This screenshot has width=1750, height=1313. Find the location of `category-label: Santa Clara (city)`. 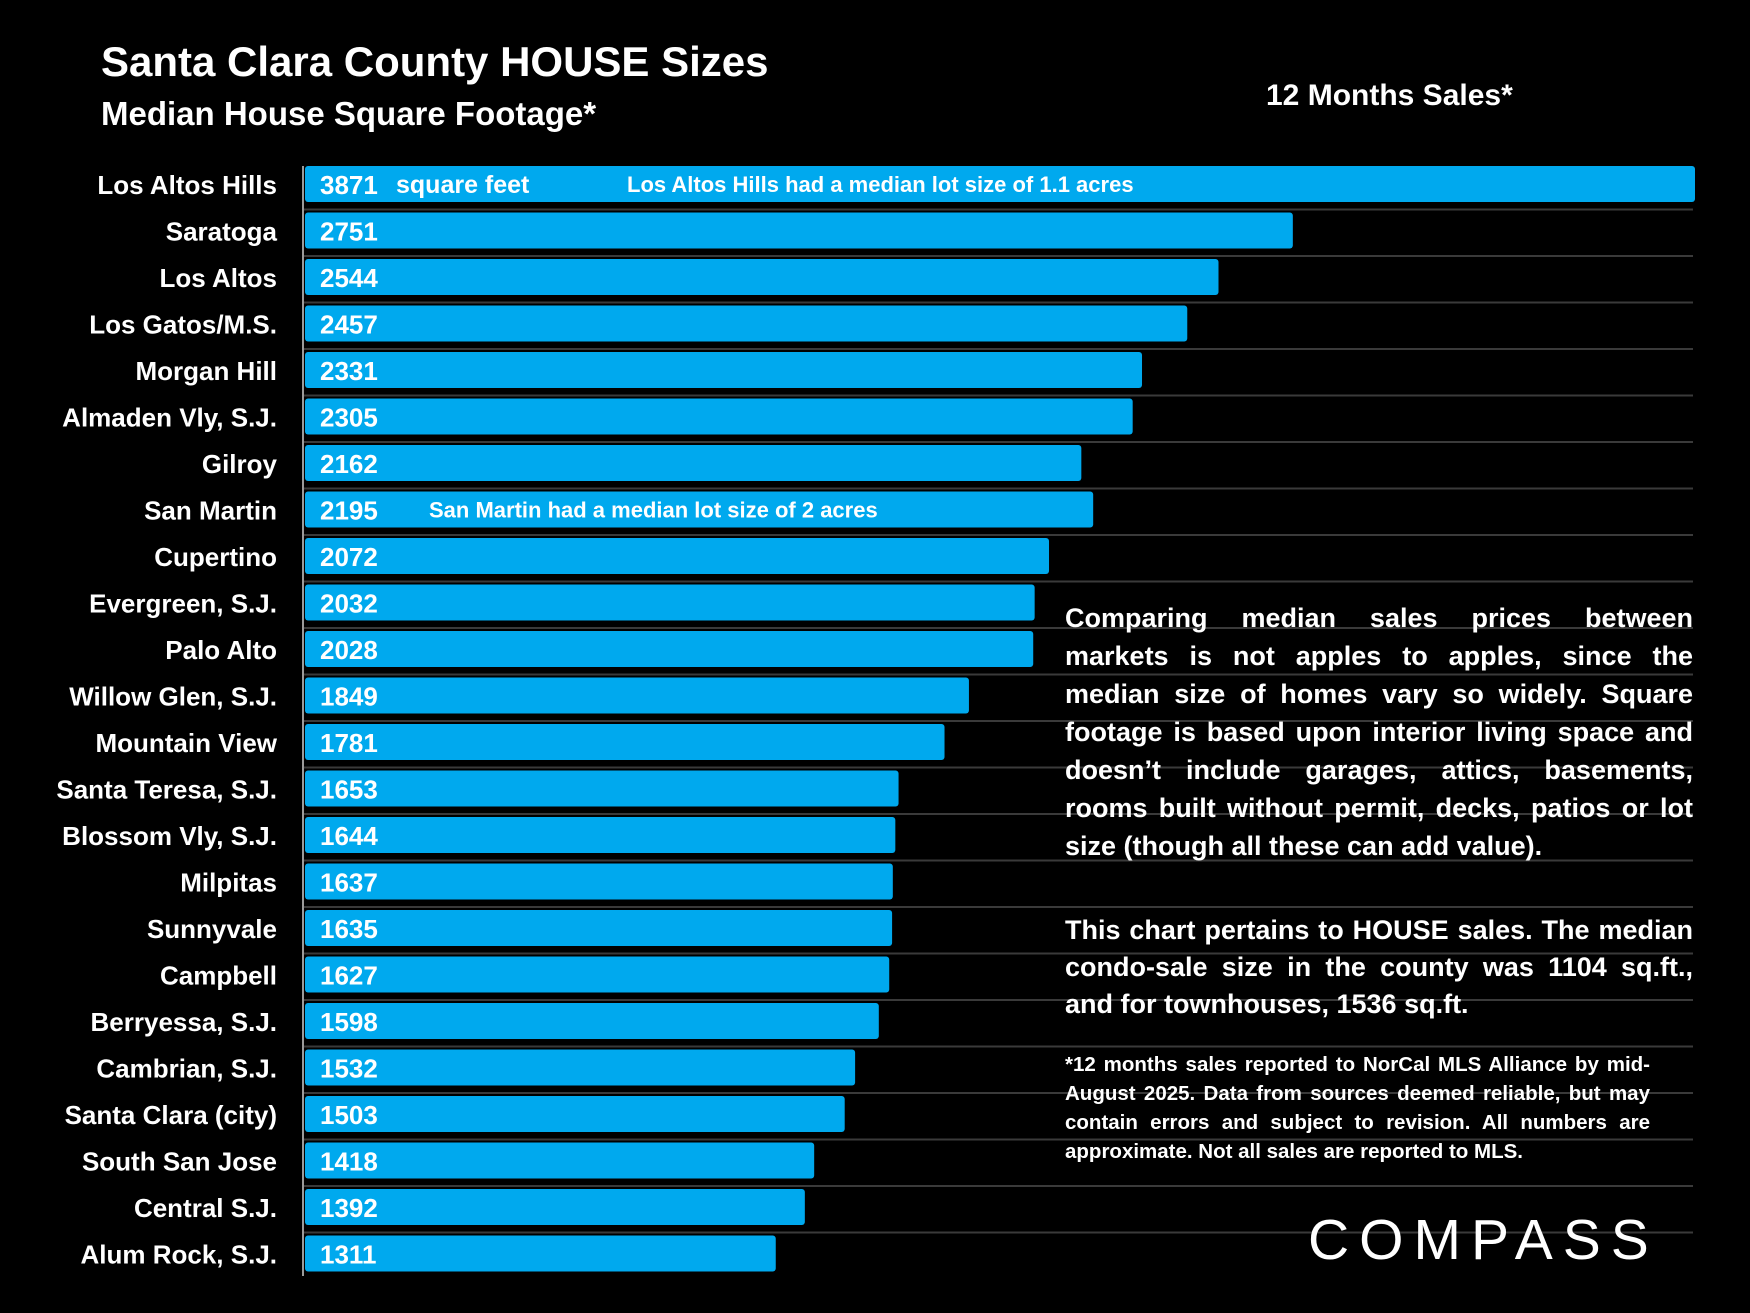

category-label: Santa Clara (city) is located at coordinates (171, 1115).